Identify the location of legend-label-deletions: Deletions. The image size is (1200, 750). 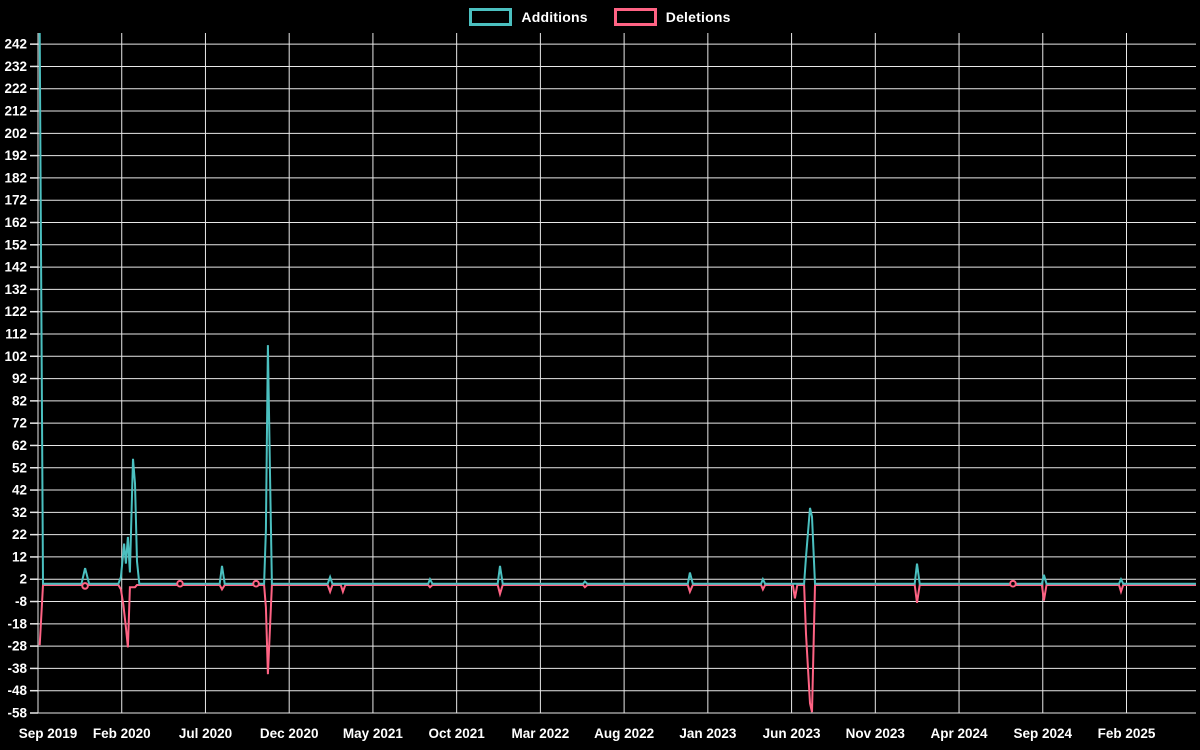
(698, 17).